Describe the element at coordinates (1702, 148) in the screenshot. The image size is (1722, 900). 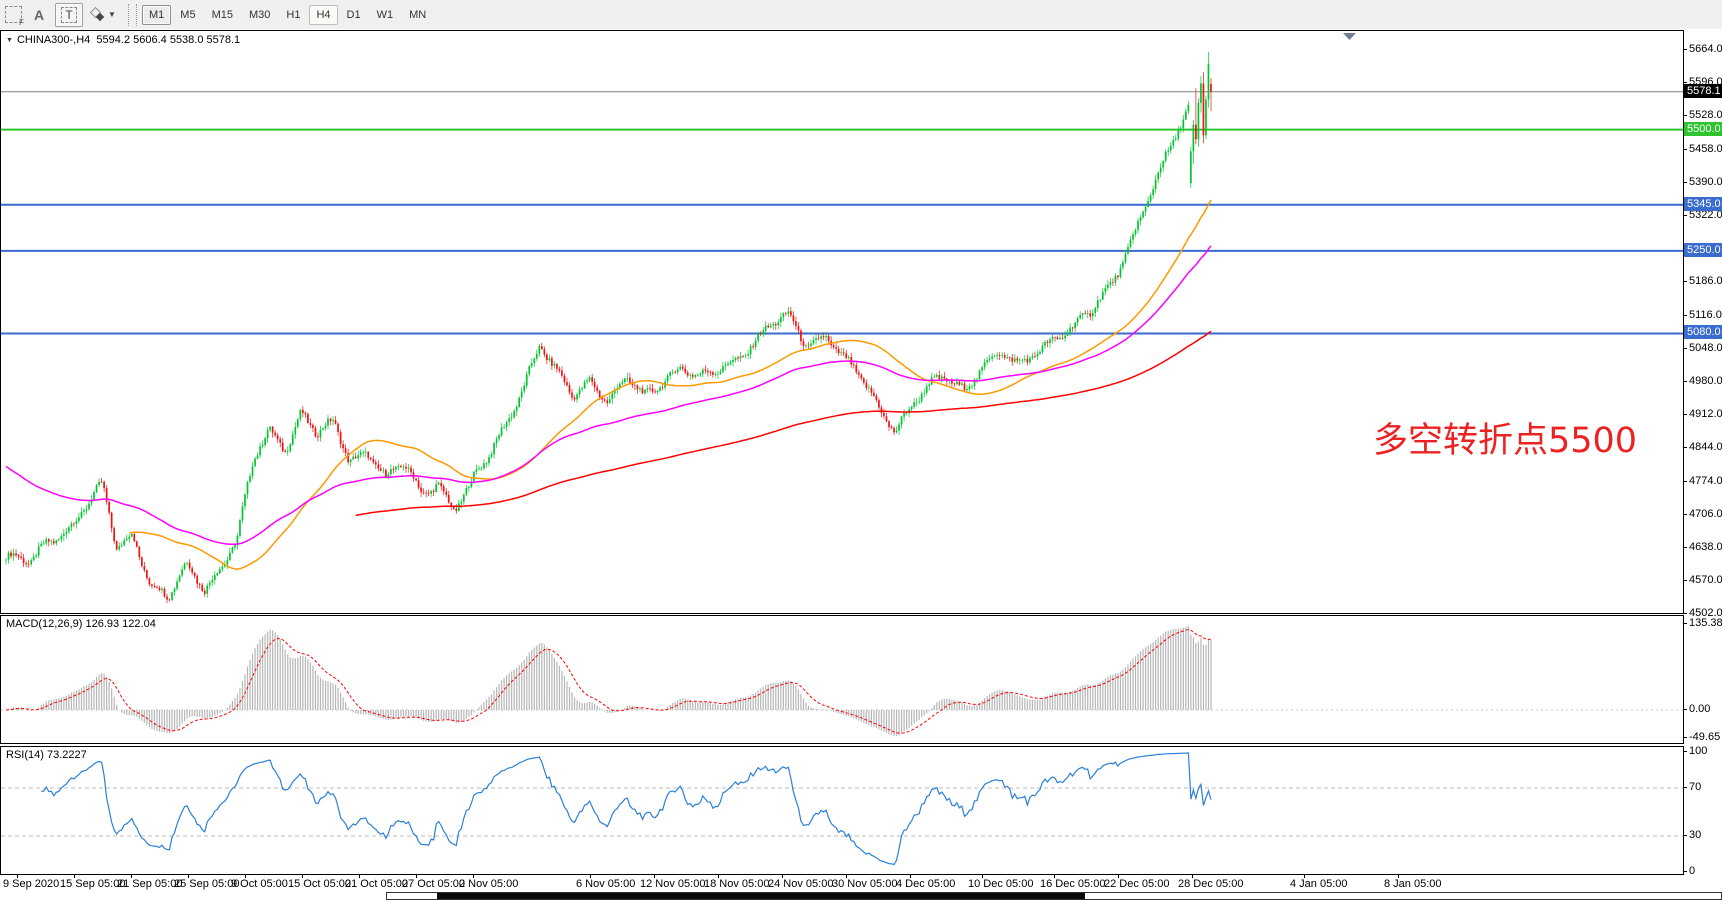
I see `price-axis-tick: 5458.0` at that location.